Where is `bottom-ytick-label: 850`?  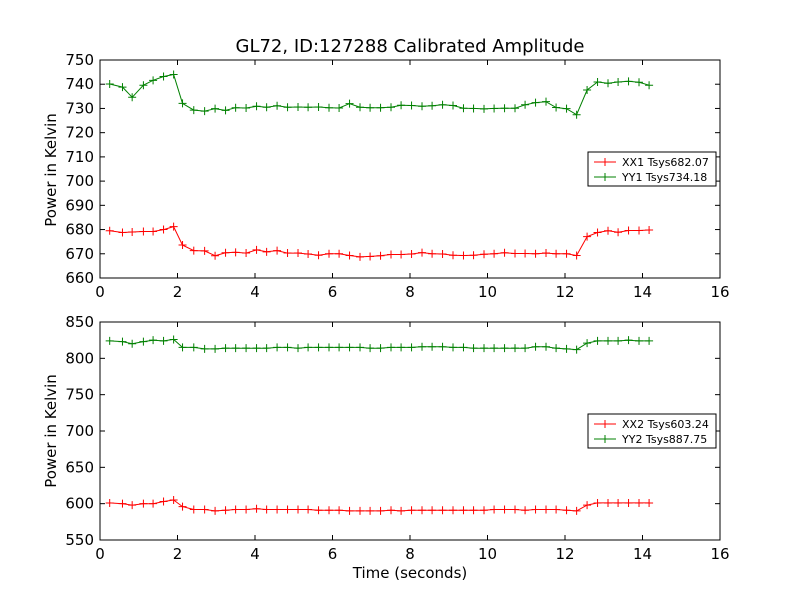
bottom-ytick-label: 850 is located at coordinates (79, 322).